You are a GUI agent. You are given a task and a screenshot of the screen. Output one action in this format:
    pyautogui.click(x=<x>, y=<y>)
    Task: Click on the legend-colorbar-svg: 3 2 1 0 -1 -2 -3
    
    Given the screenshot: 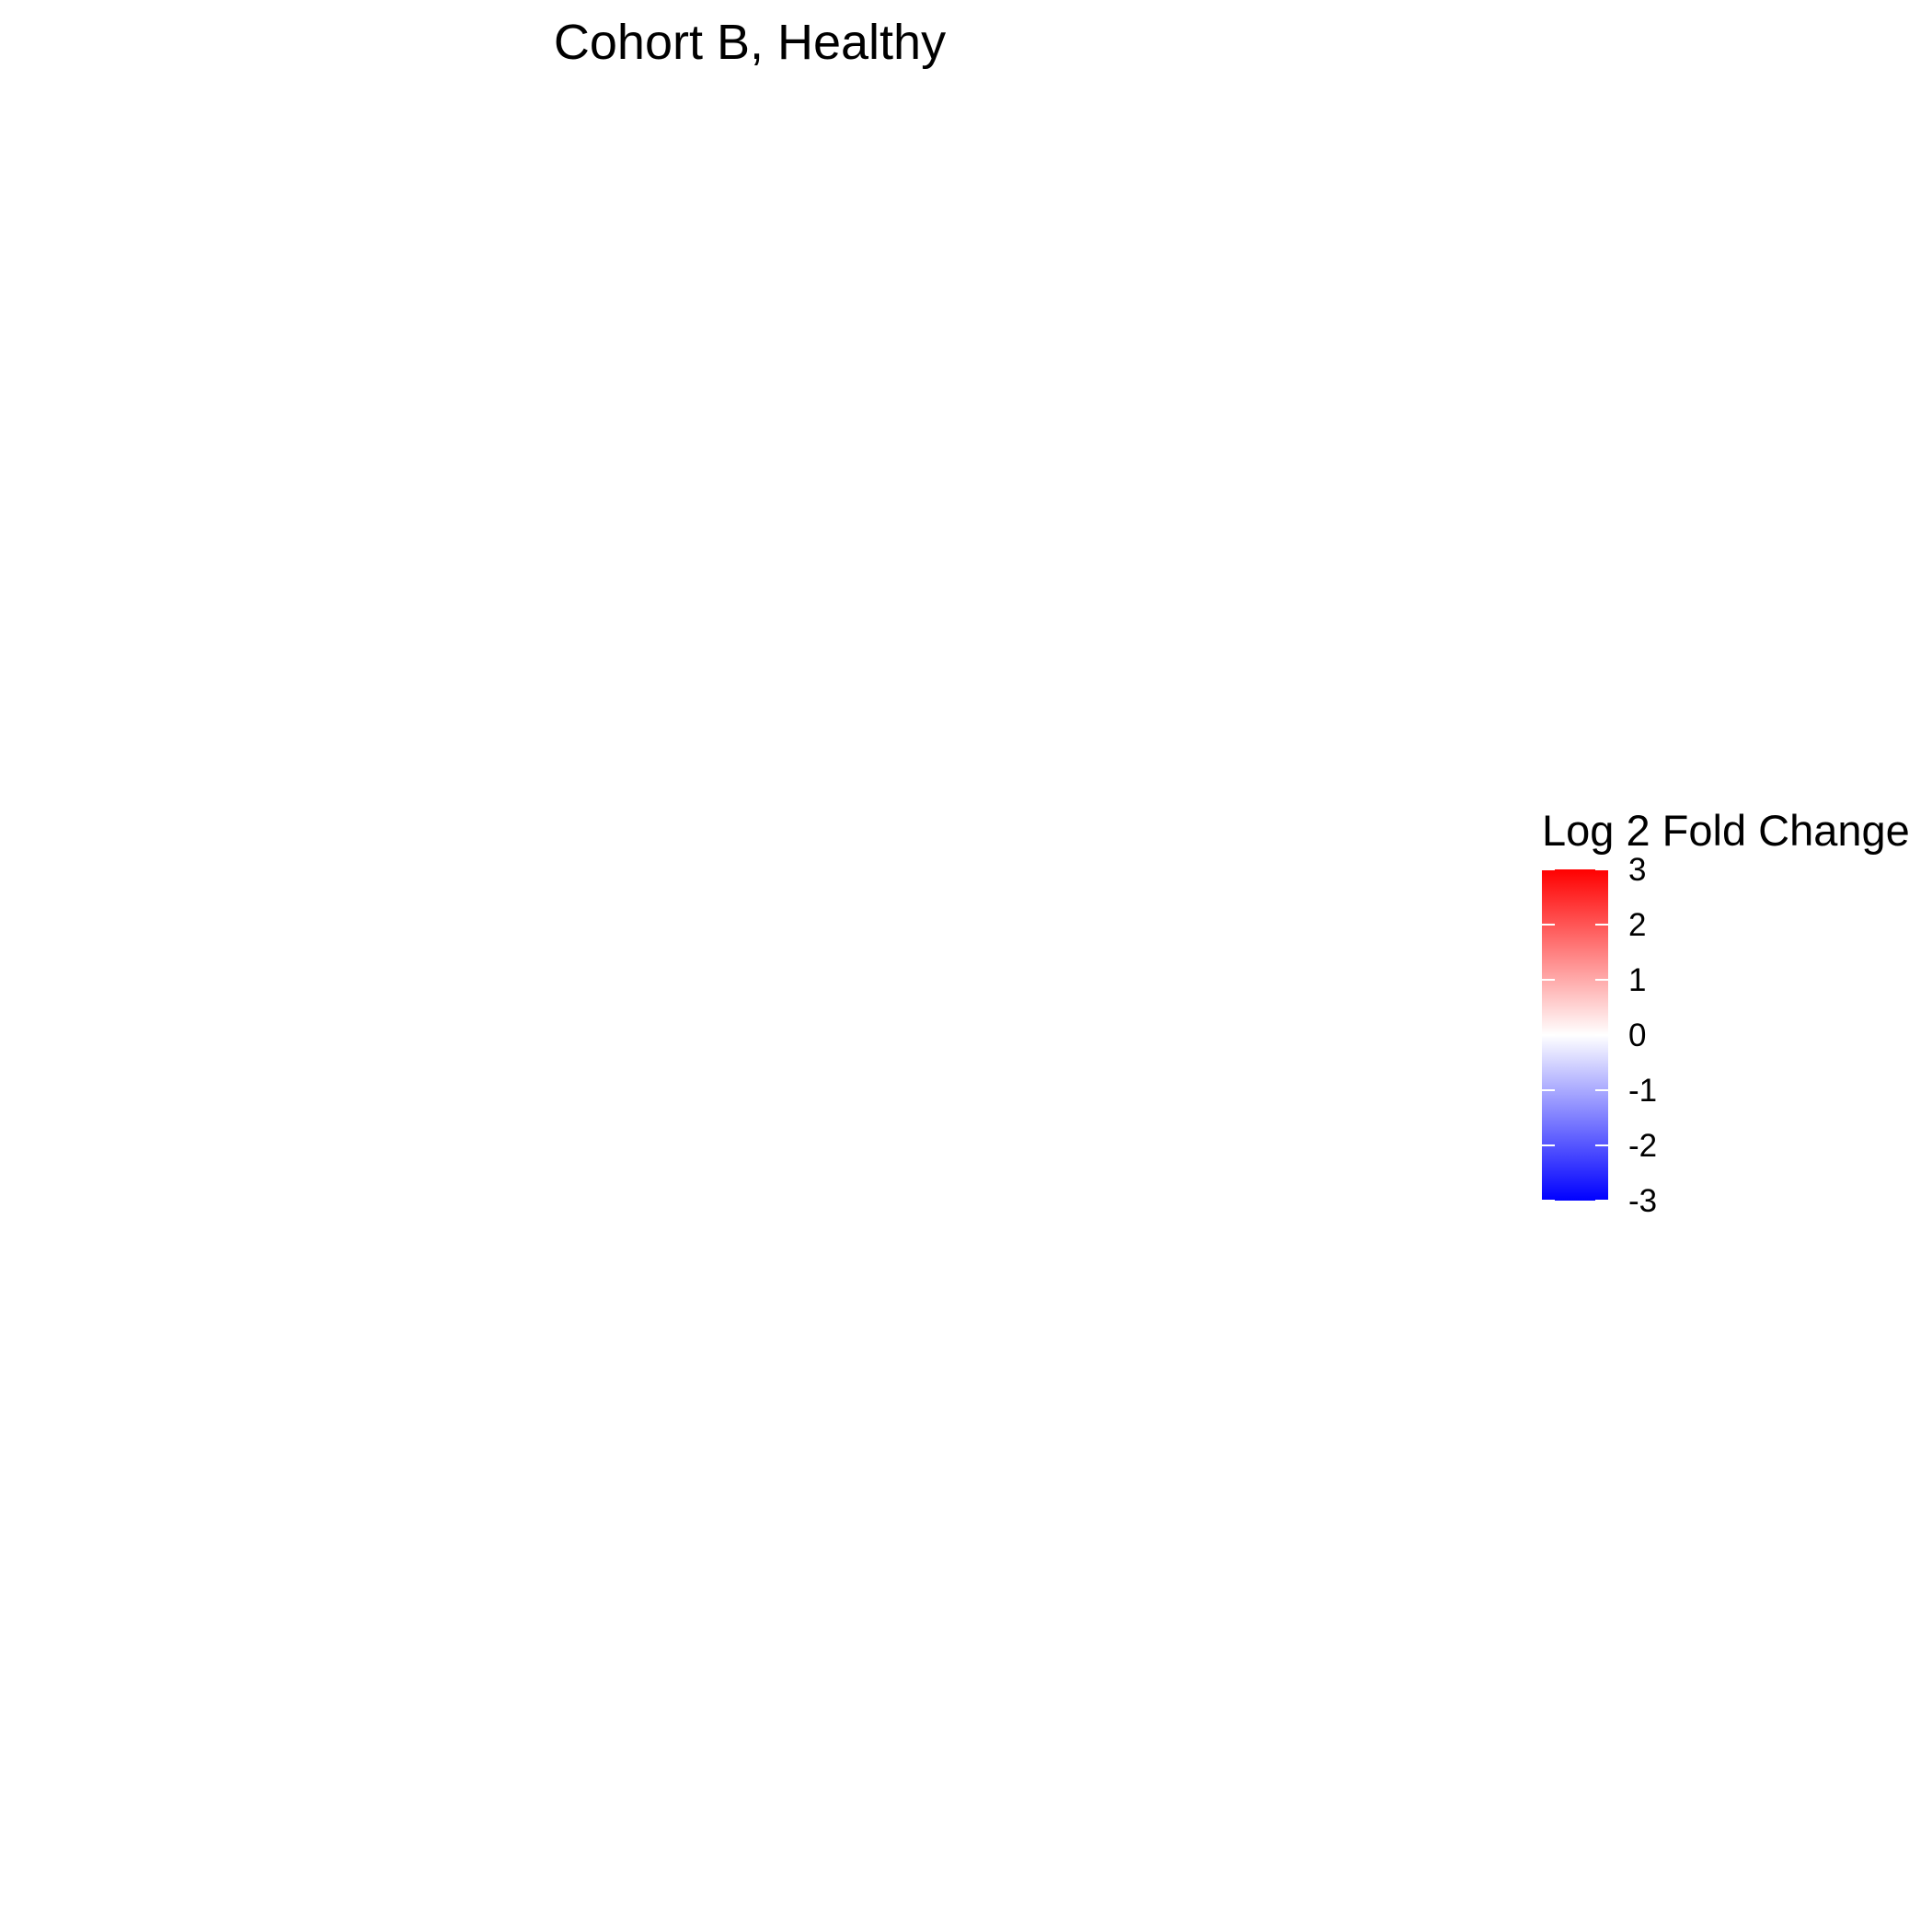 What is the action you would take?
    pyautogui.click(x=1599, y=1035)
    